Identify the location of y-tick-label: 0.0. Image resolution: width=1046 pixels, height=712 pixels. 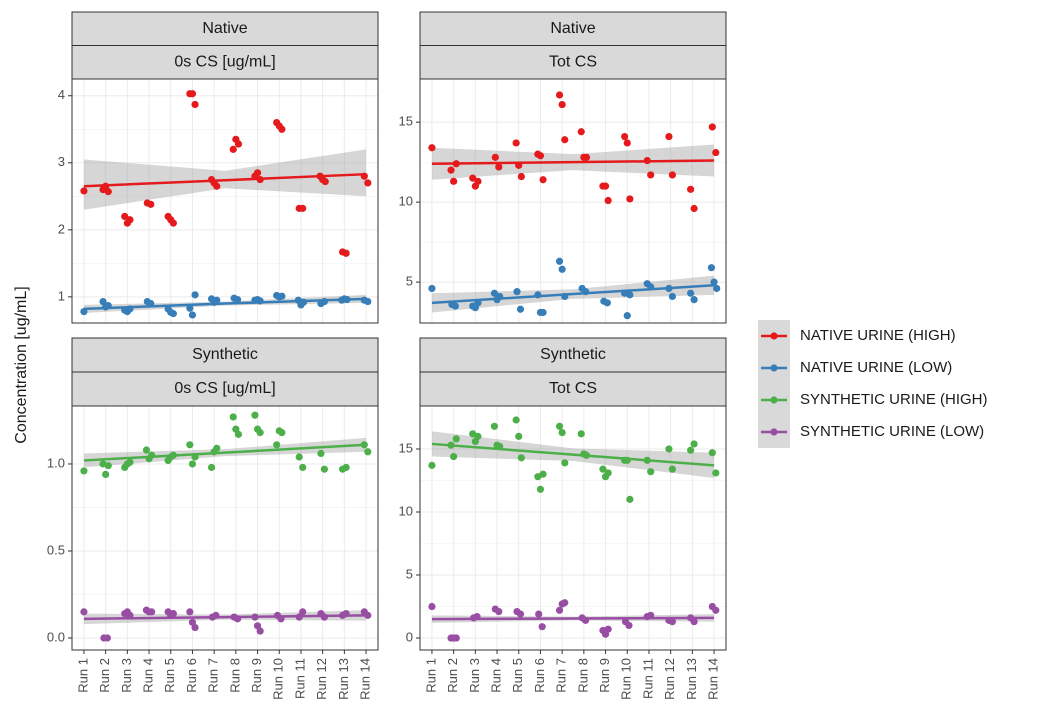
(56, 636).